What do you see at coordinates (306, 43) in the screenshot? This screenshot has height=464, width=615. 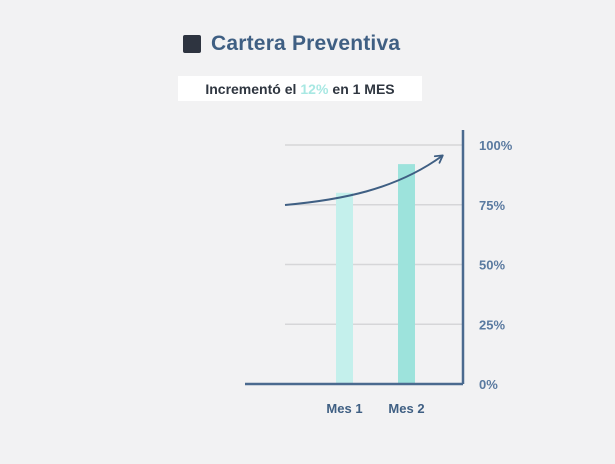 I see `chart-title: Cartera Preventiva` at bounding box center [306, 43].